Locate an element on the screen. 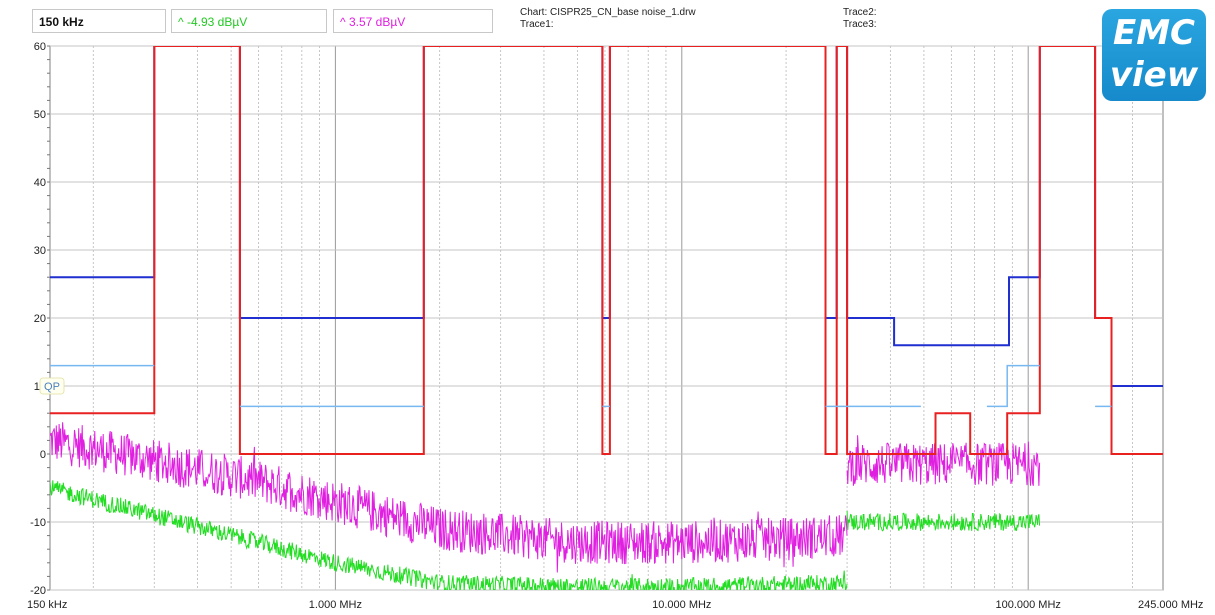  logo-text-top: EMC is located at coordinates (1153, 33).